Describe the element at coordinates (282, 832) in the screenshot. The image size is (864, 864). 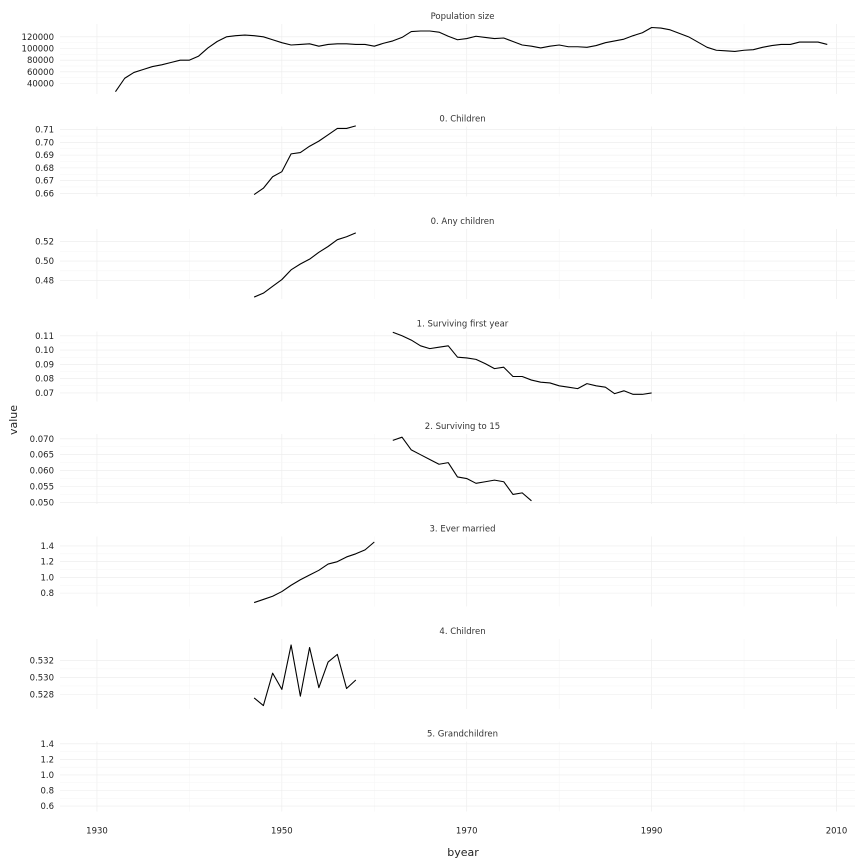
I see `x-tick-label: 1950` at that location.